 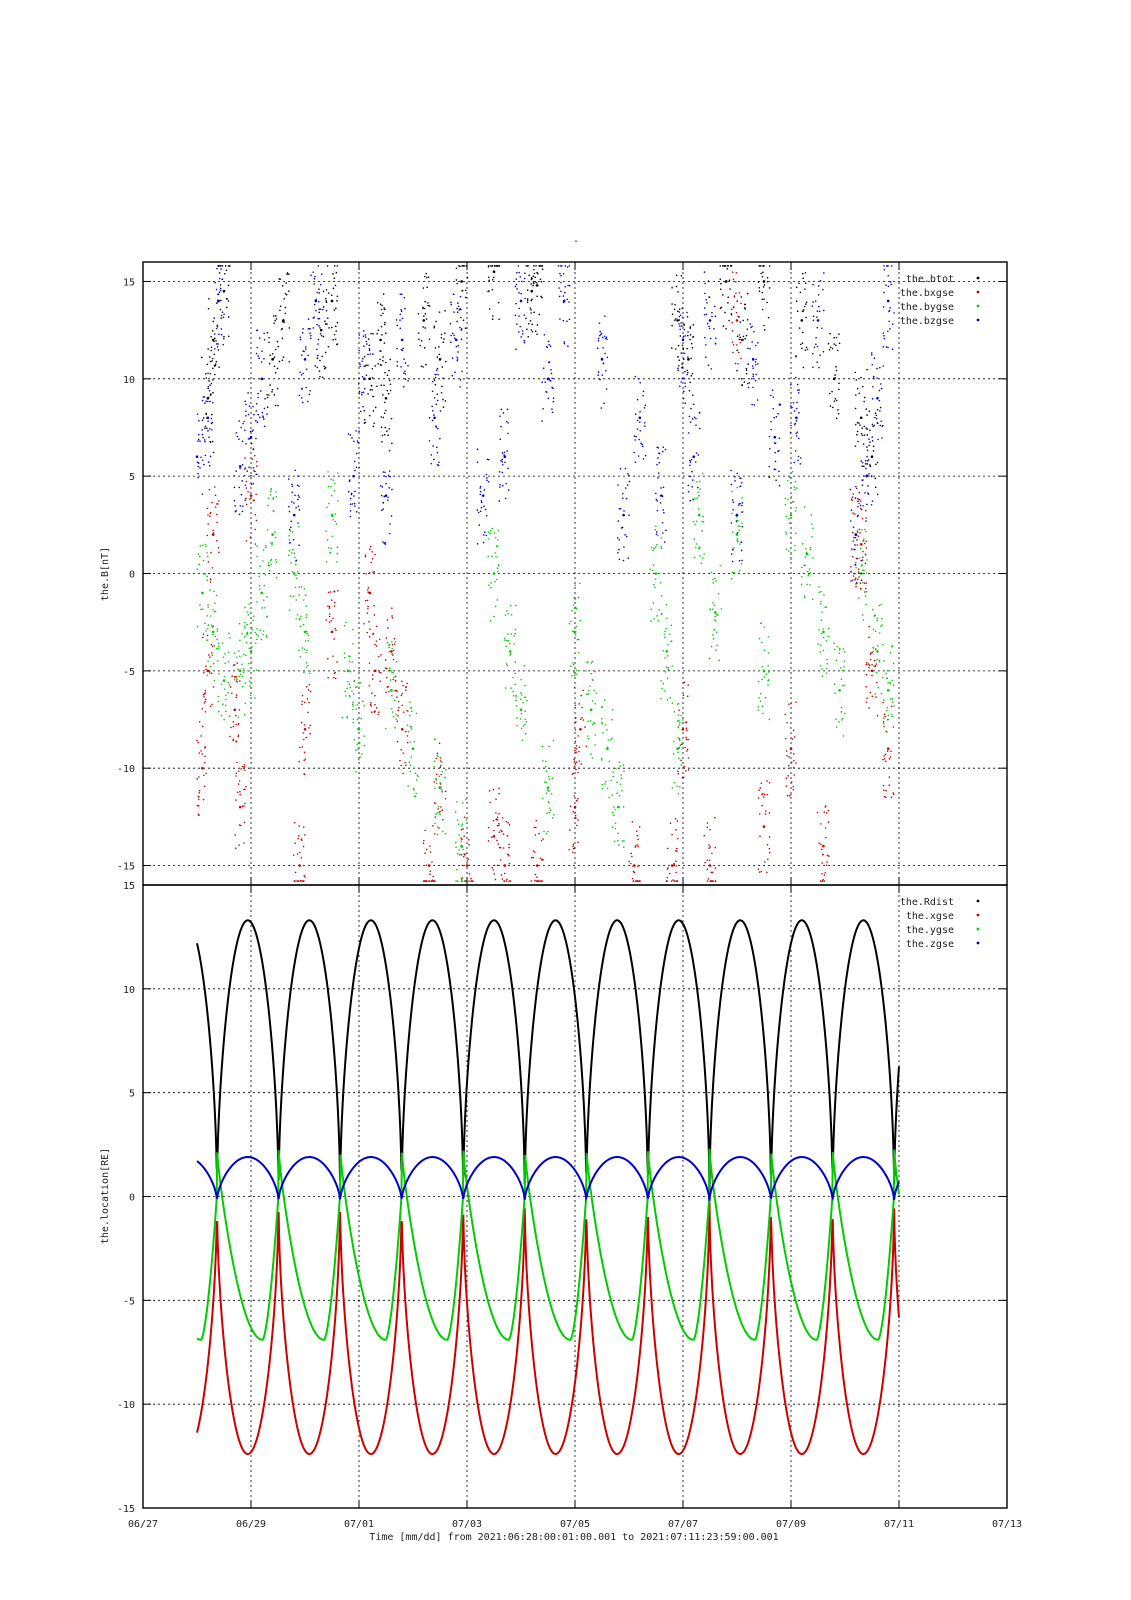 I want to click on b-field-ylabel: the.B[nT], so click(x=105, y=574).